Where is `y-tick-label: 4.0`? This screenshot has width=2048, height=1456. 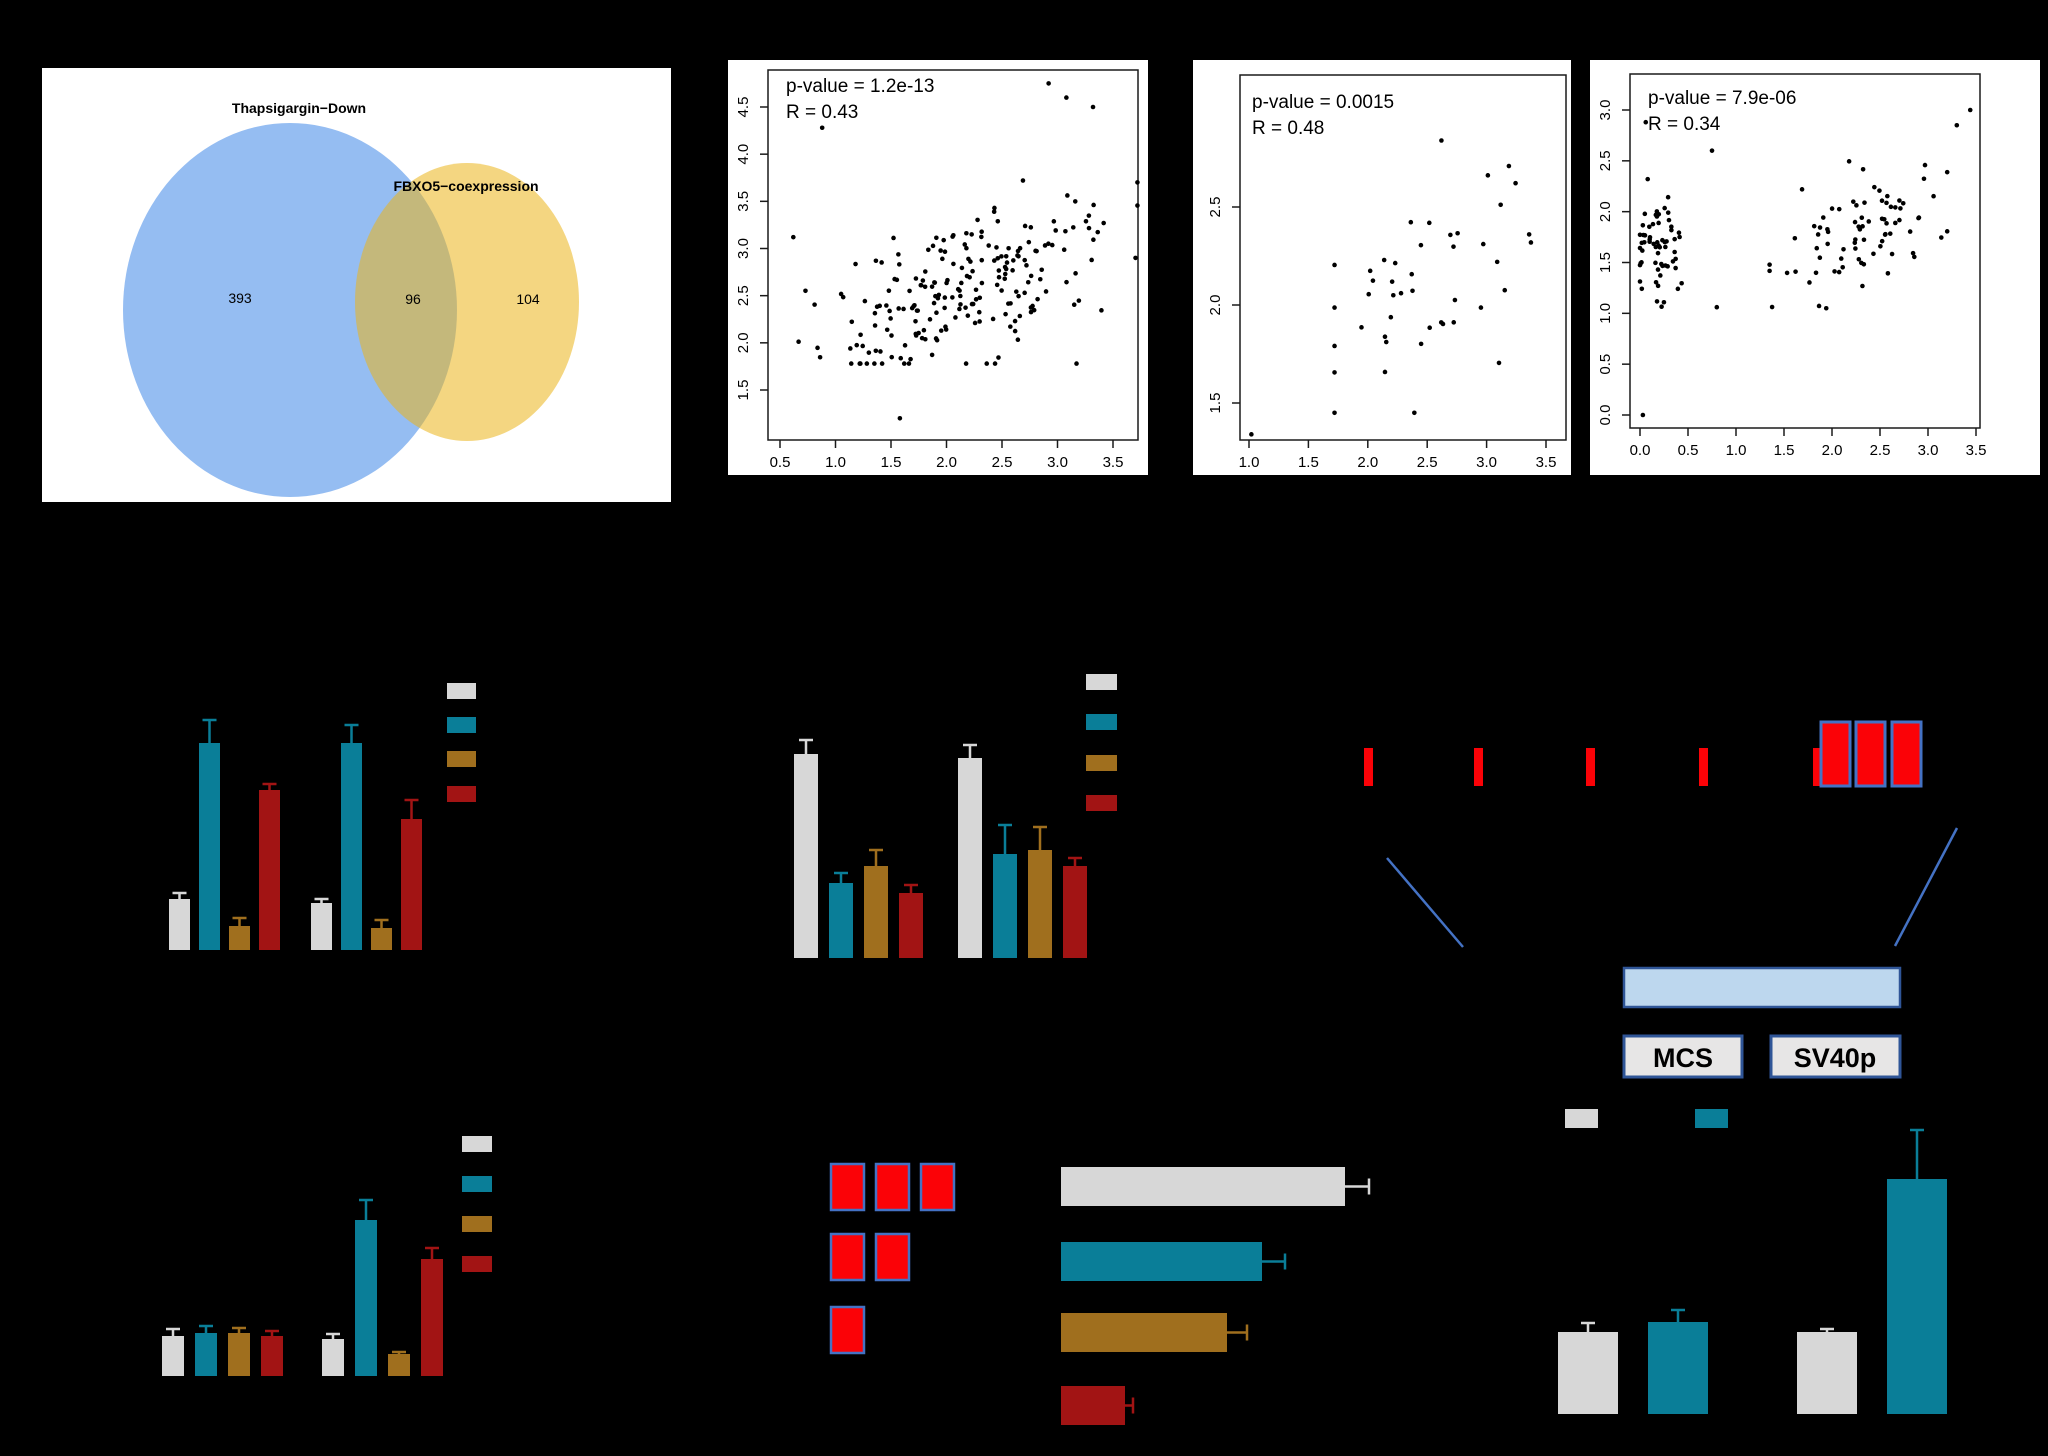
y-tick-label: 4.0 is located at coordinates (743, 154).